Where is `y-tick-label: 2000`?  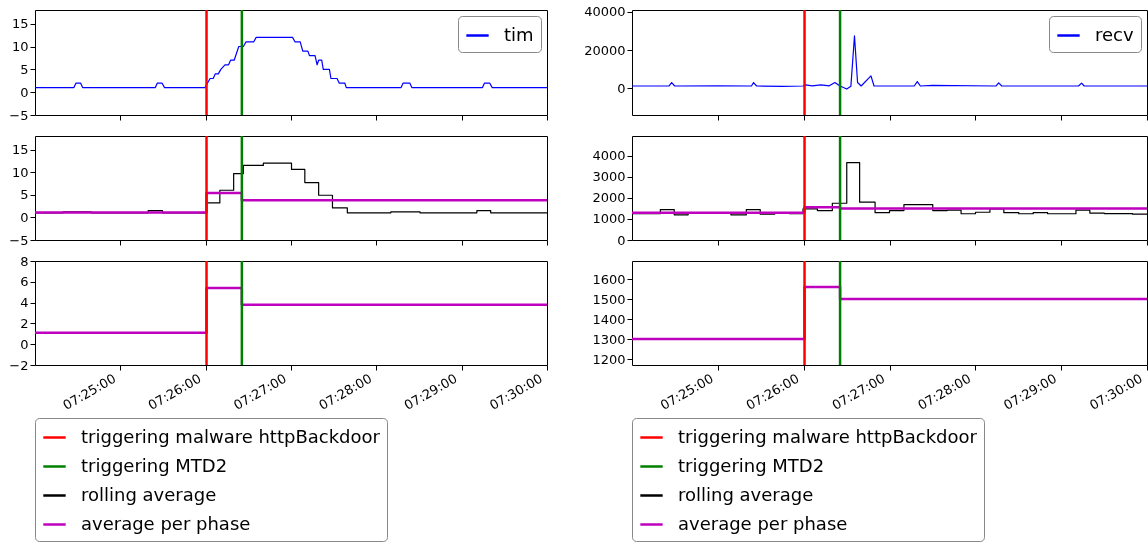 y-tick-label: 2000 is located at coordinates (609, 198).